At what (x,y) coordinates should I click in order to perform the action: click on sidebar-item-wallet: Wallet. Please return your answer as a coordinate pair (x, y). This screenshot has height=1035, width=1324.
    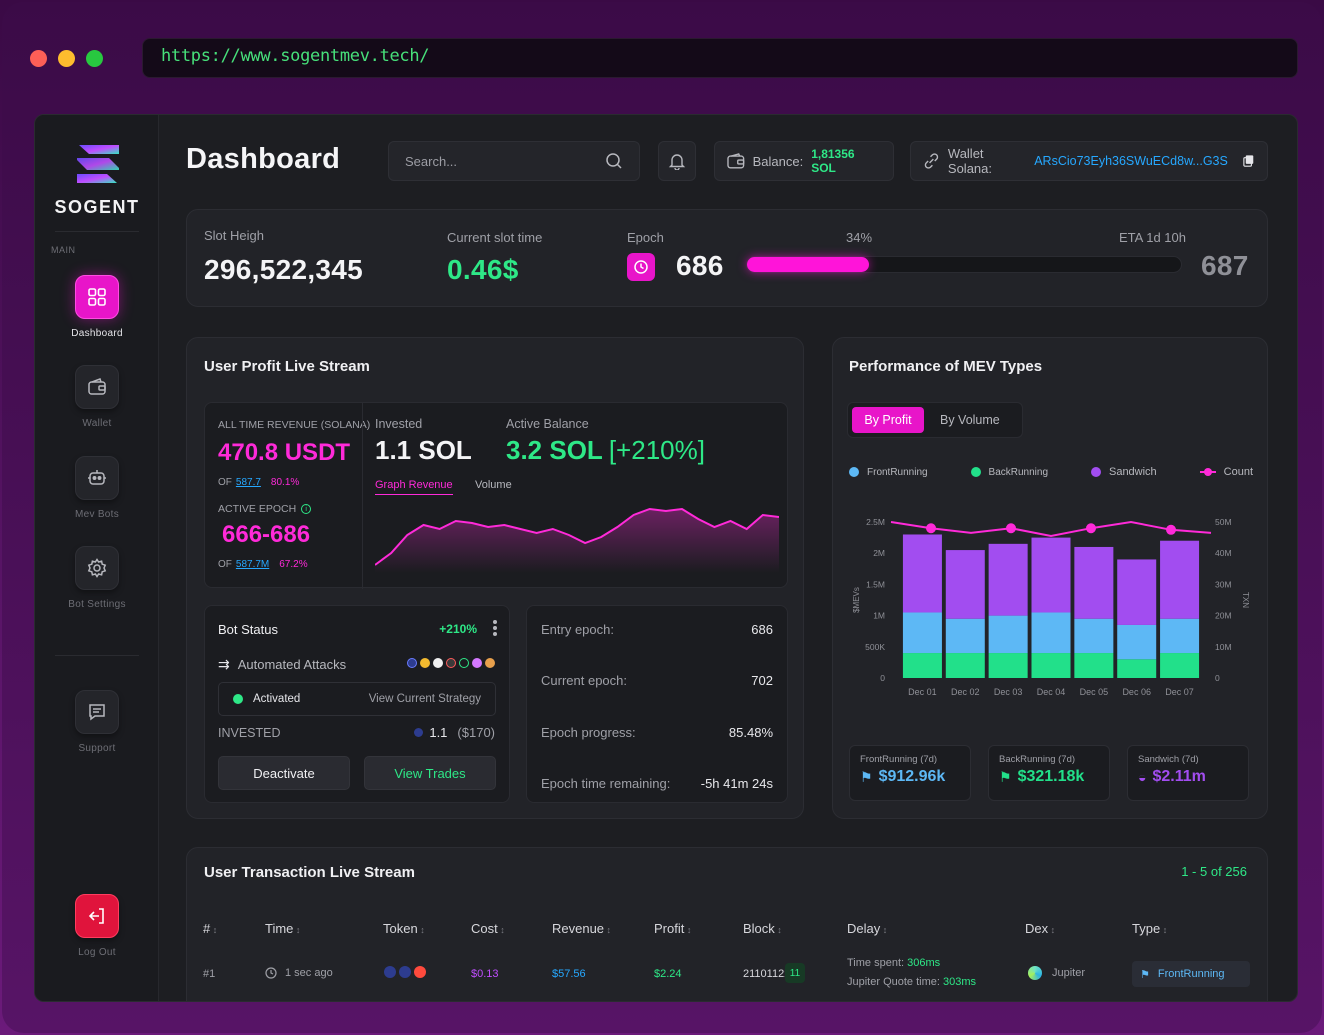
    Looking at the image, I should click on (97, 397).